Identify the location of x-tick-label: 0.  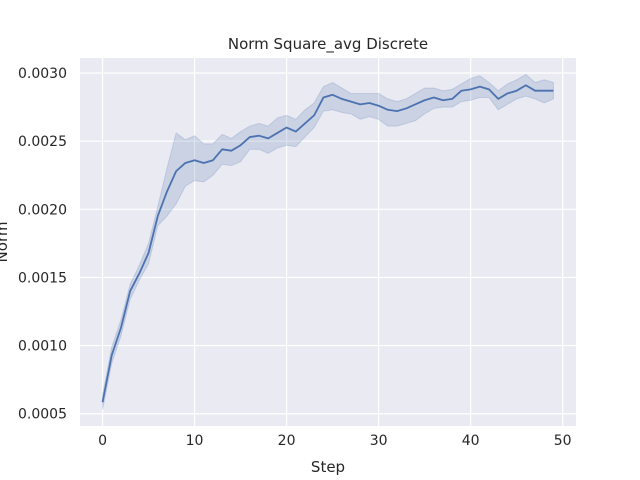
(102, 441).